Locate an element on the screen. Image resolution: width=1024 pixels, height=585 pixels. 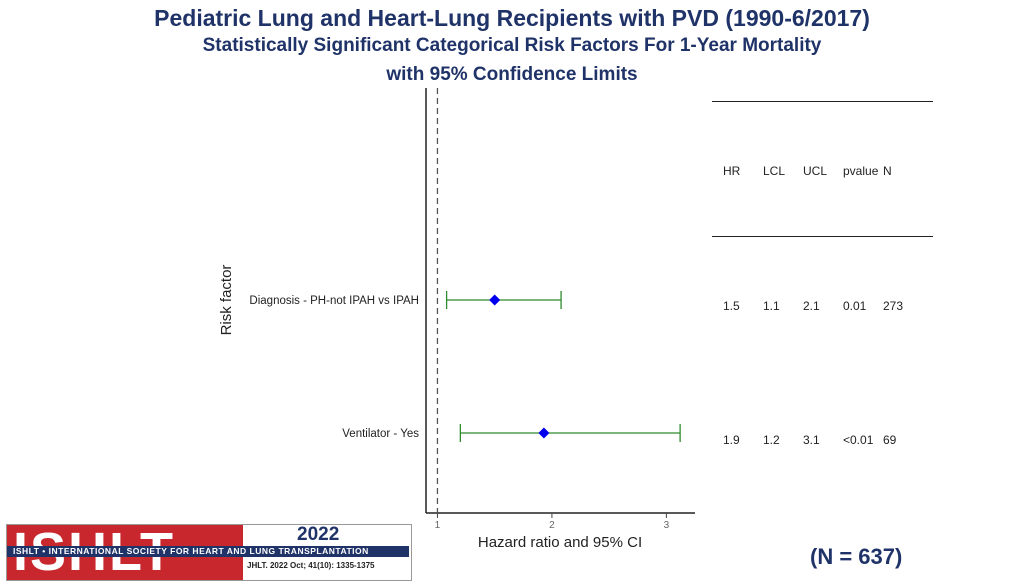
table-cell-r1-lcl: 1.1 is located at coordinates (771, 306).